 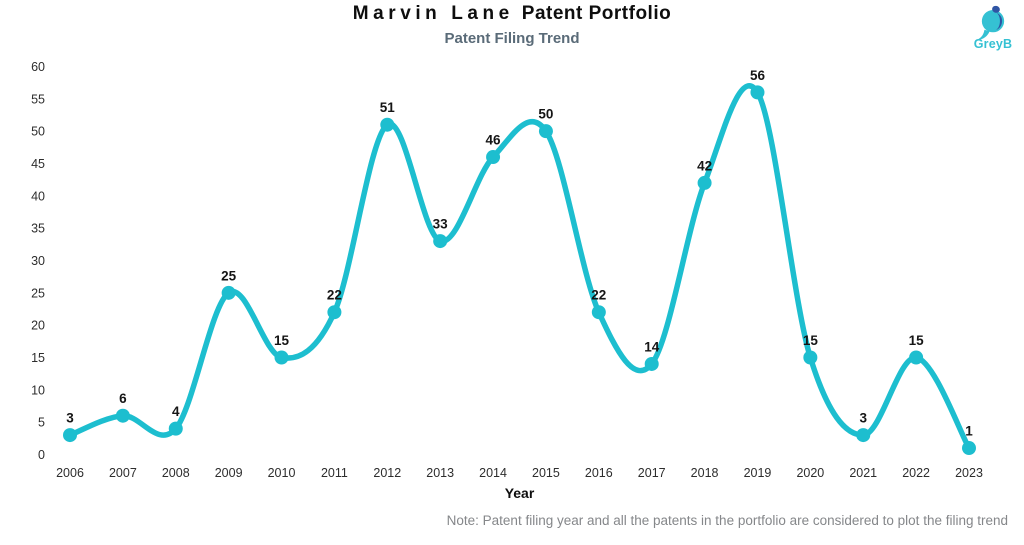 What do you see at coordinates (282, 473) in the screenshot?
I see `x-axis-tick-label: 2010` at bounding box center [282, 473].